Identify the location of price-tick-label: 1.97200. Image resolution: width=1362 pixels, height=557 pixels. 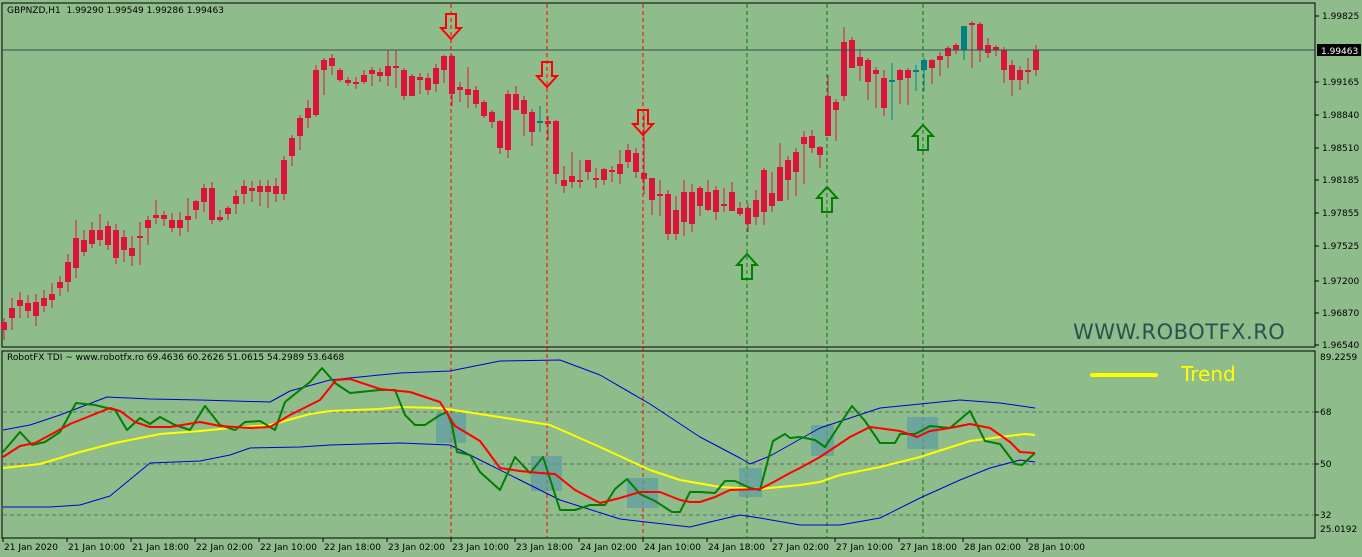
(1340, 282).